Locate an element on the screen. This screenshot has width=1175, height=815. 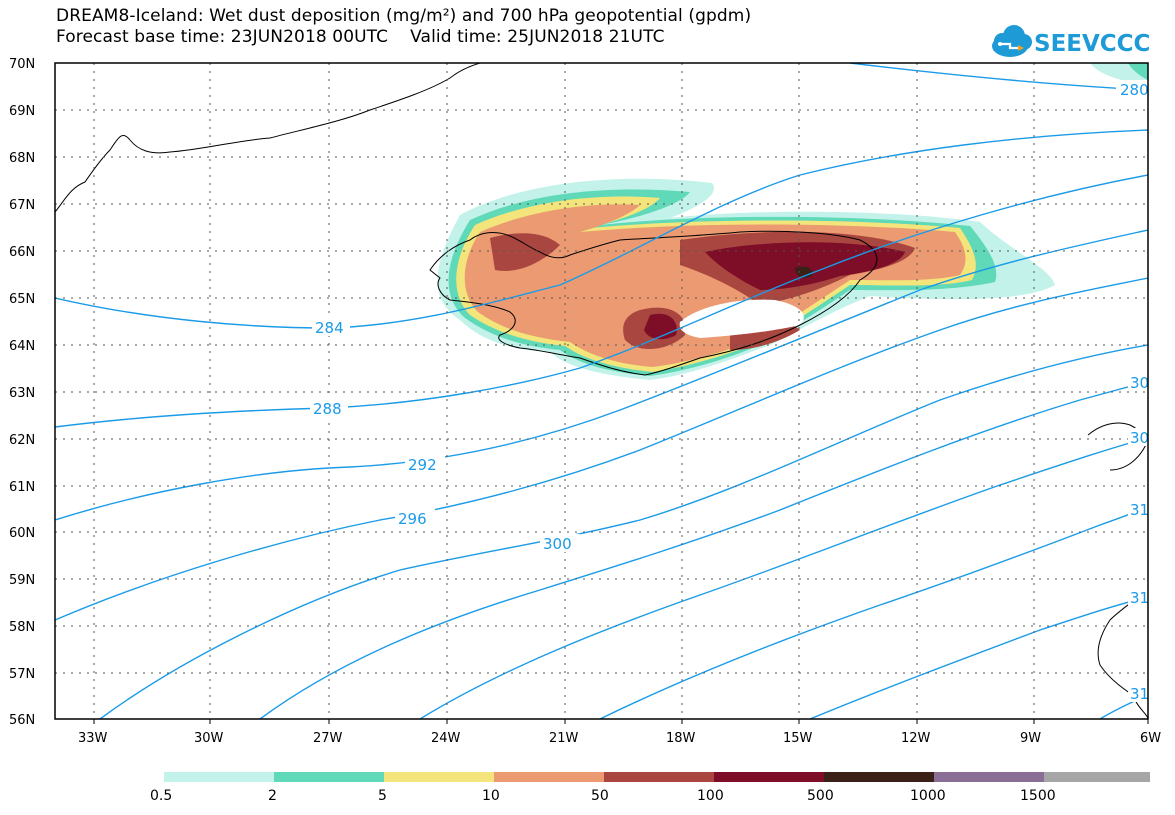
contour-label-308: 30 is located at coordinates (1139, 438).